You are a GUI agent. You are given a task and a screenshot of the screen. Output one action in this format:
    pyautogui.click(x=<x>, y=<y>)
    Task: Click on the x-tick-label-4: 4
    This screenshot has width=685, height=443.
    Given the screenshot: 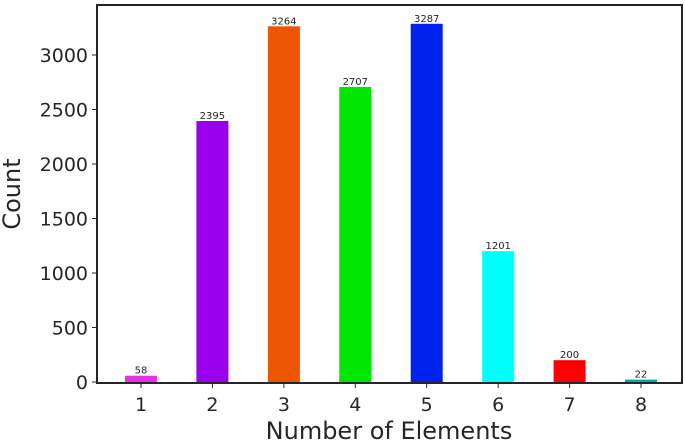 What is the action you would take?
    pyautogui.click(x=355, y=405)
    